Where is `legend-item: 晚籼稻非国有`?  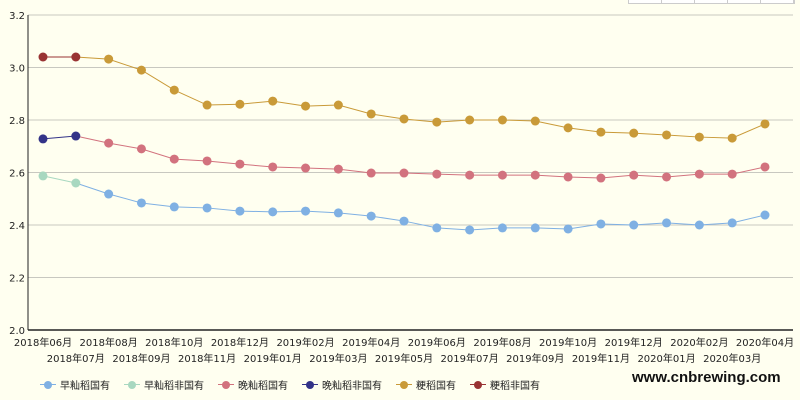 legend-item: 晚籼稻非国有 is located at coordinates (342, 384).